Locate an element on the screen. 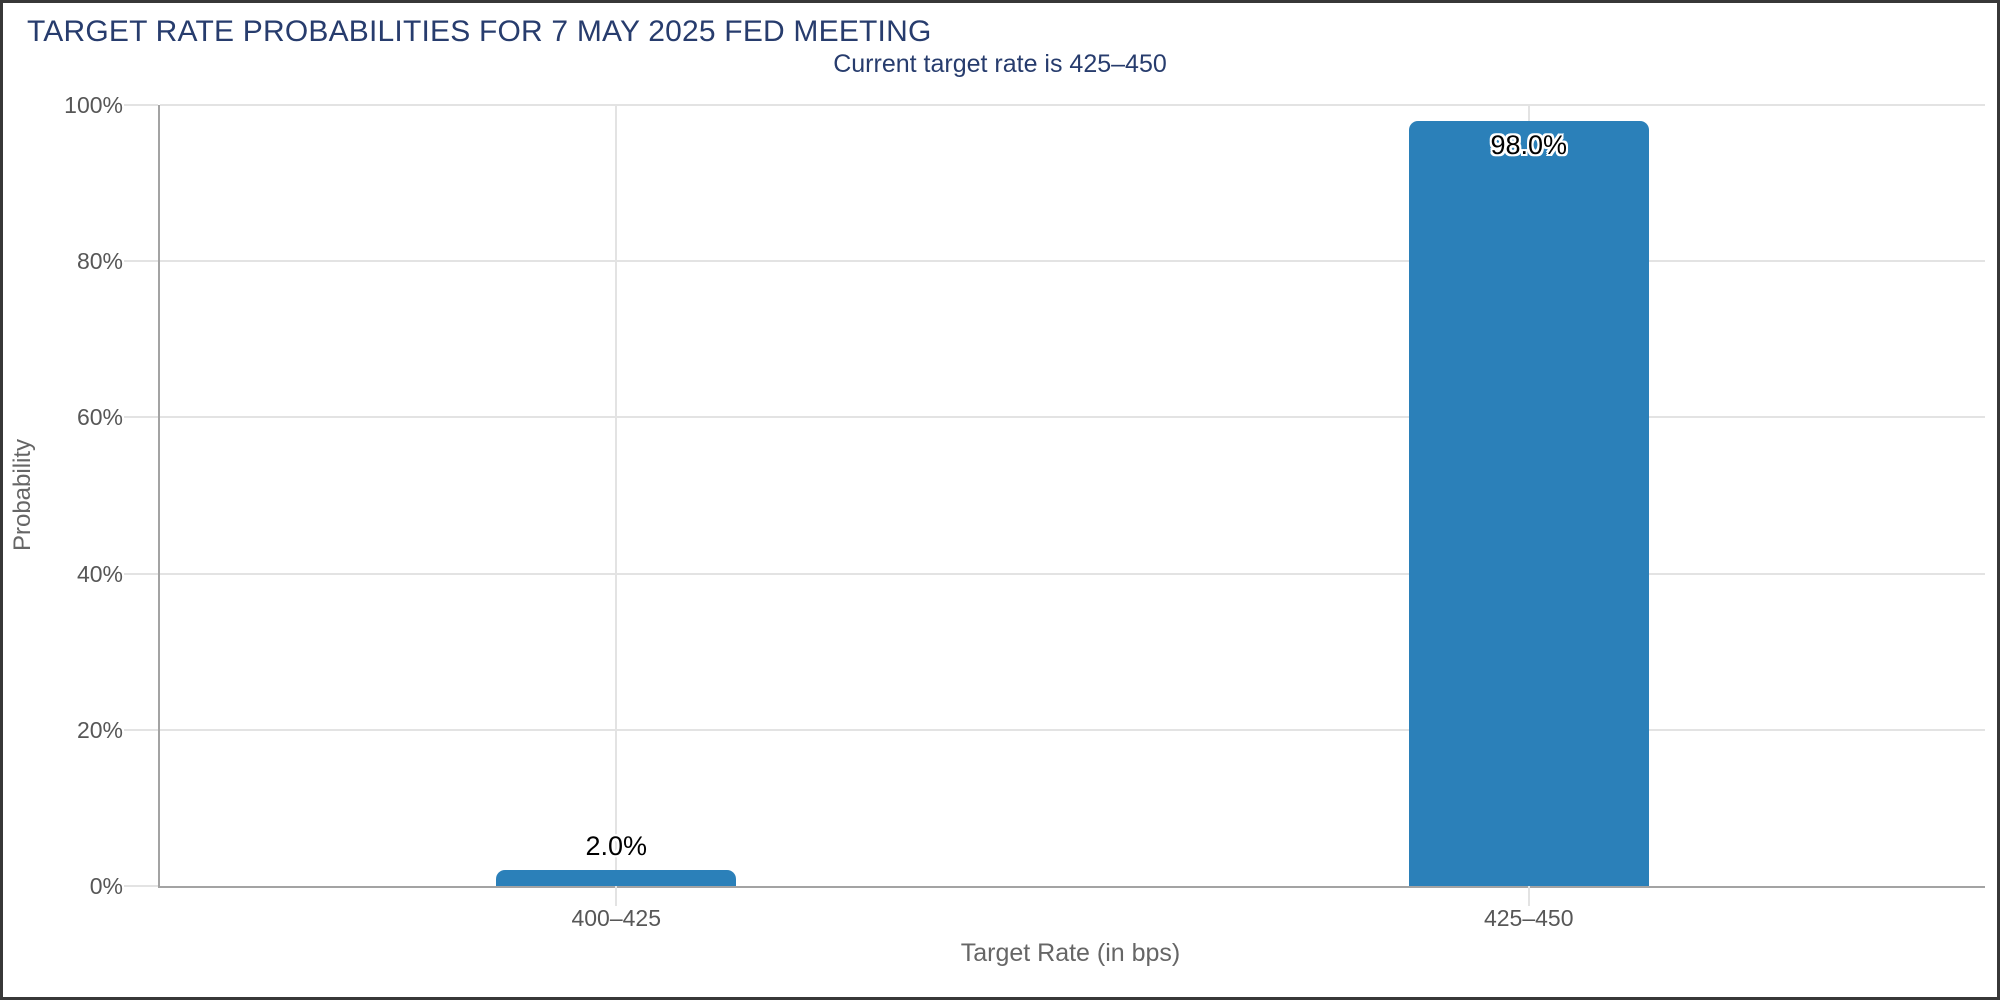 Image resolution: width=2000 pixels, height=1000 pixels. y-tick-label: 100% is located at coordinates (93, 105).